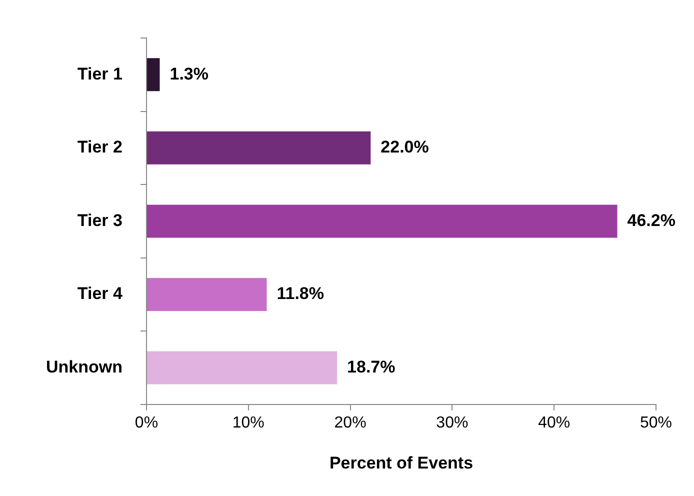 The image size is (694, 496). I want to click on data-label: 1.3%, so click(189, 74).